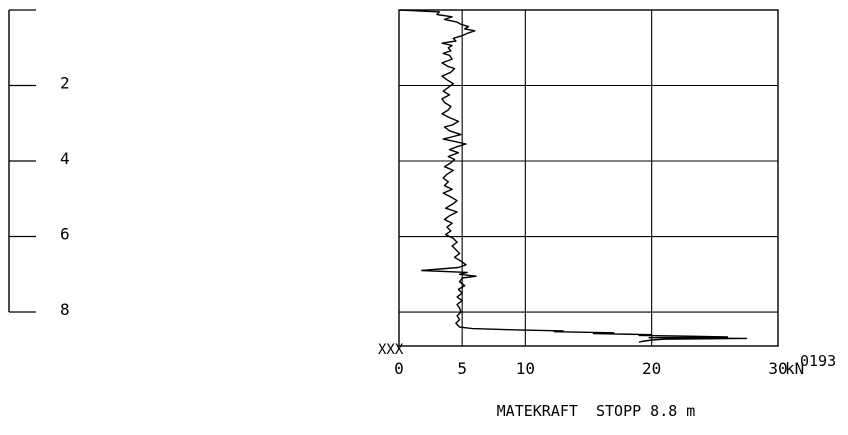 This screenshot has height=435, width=848. Describe the element at coordinates (794, 368) in the screenshot. I see `x-axis-unit: kN` at that location.